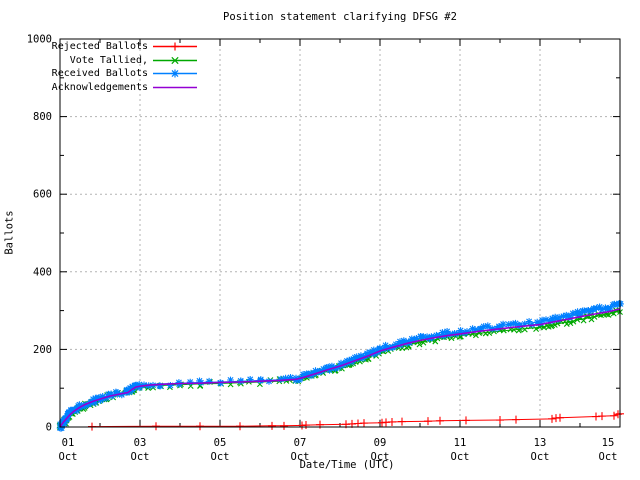 The image size is (640, 480). I want to click on legend-row-vote-tallied: Vote Tallied,, so click(119, 61).